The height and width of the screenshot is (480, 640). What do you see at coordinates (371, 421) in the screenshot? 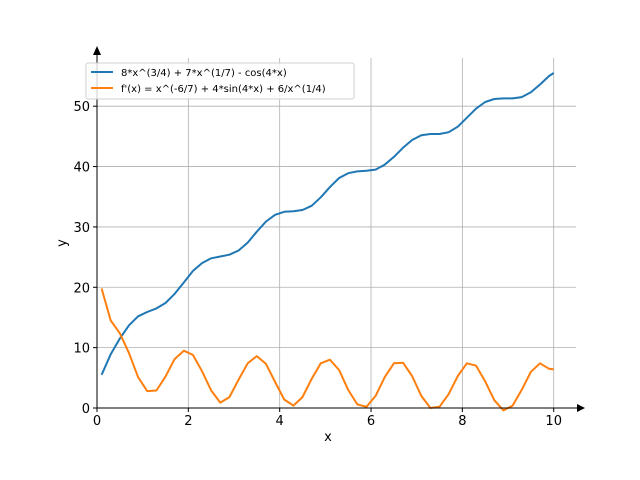
I see `x-tick-label: 6` at bounding box center [371, 421].